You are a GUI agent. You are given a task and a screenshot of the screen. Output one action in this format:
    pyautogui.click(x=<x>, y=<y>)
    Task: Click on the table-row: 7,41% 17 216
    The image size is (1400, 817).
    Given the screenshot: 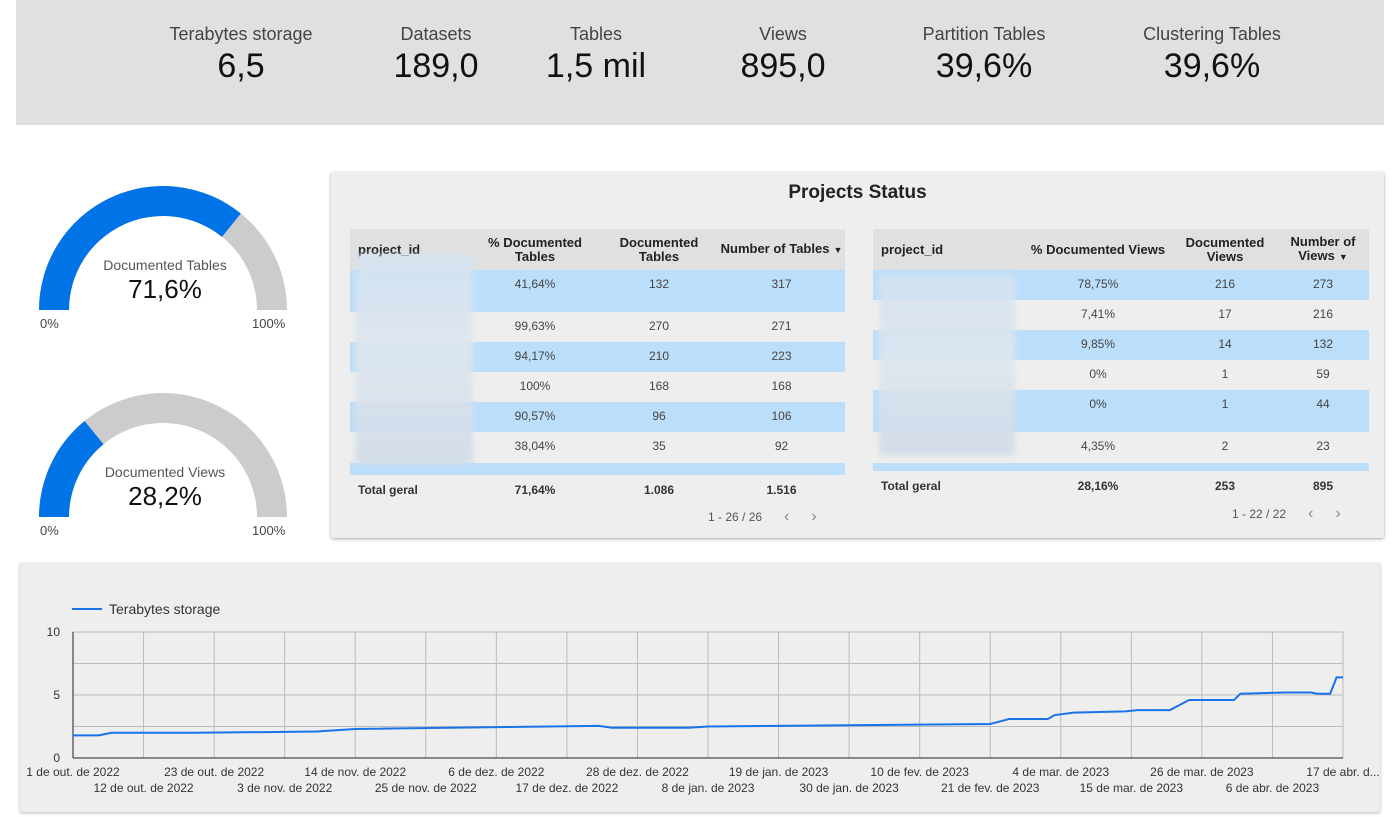 What is the action you would take?
    pyautogui.click(x=1121, y=315)
    